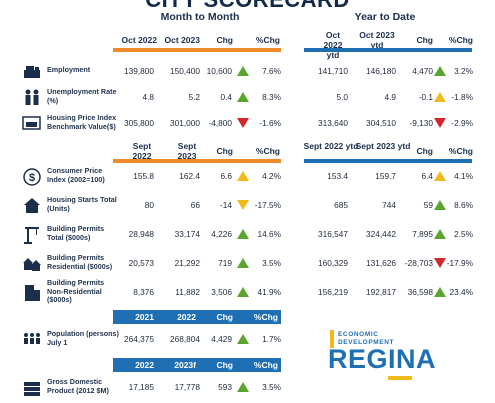  Describe the element at coordinates (428, 205) in the screenshot. I see `ytd-cell: 59` at that location.